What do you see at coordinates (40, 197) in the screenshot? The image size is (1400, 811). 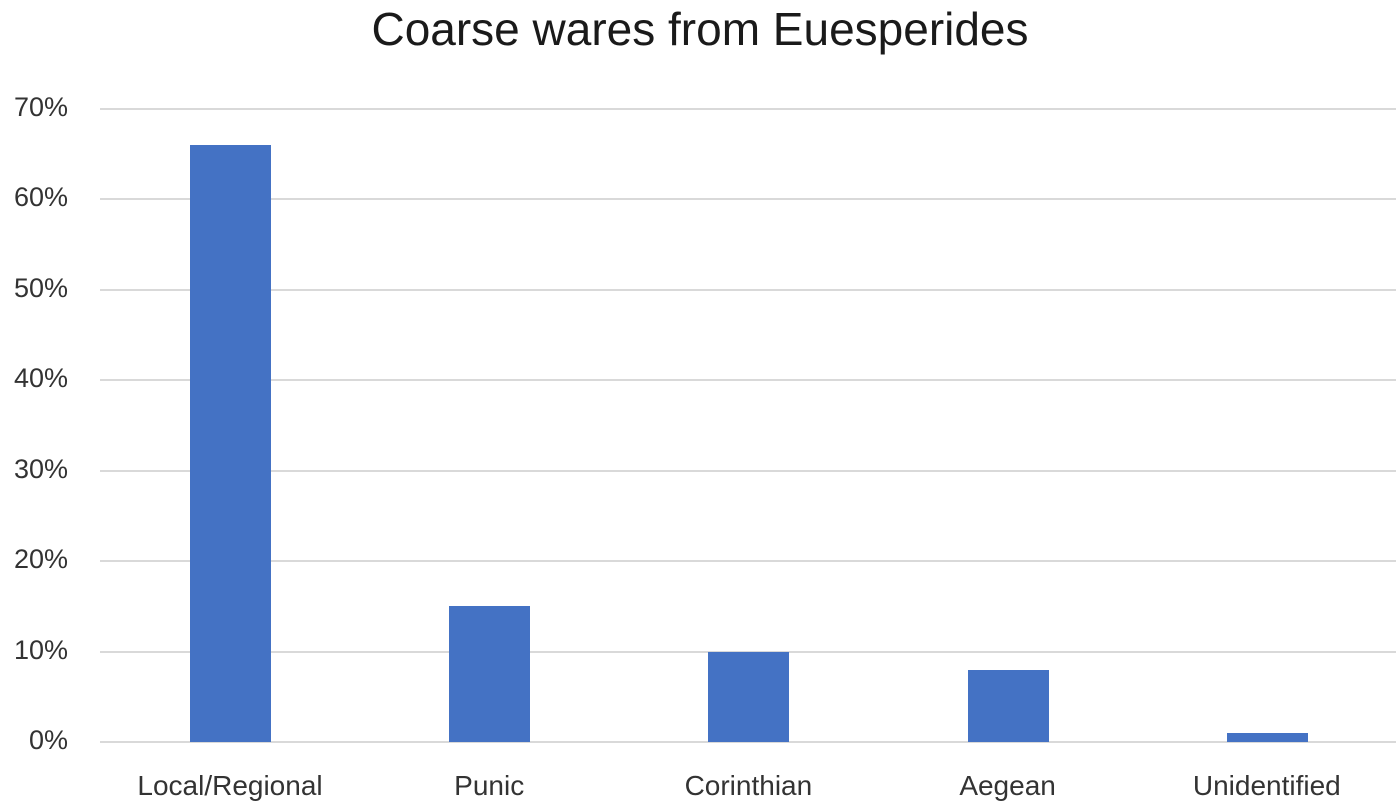 I see `y-tick-label: 60%` at bounding box center [40, 197].